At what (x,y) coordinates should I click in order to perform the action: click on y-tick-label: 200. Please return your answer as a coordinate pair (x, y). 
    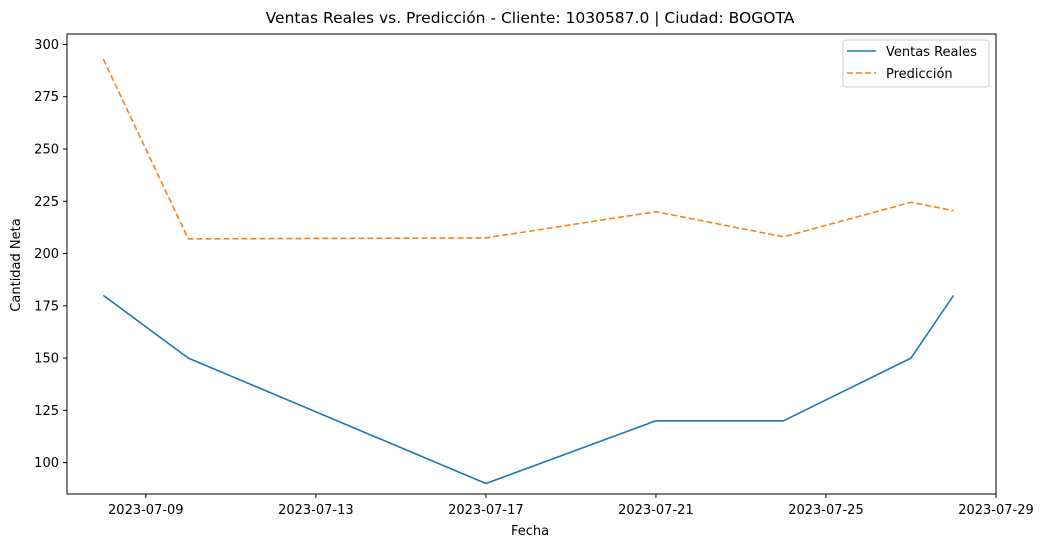
    Looking at the image, I should click on (46, 254).